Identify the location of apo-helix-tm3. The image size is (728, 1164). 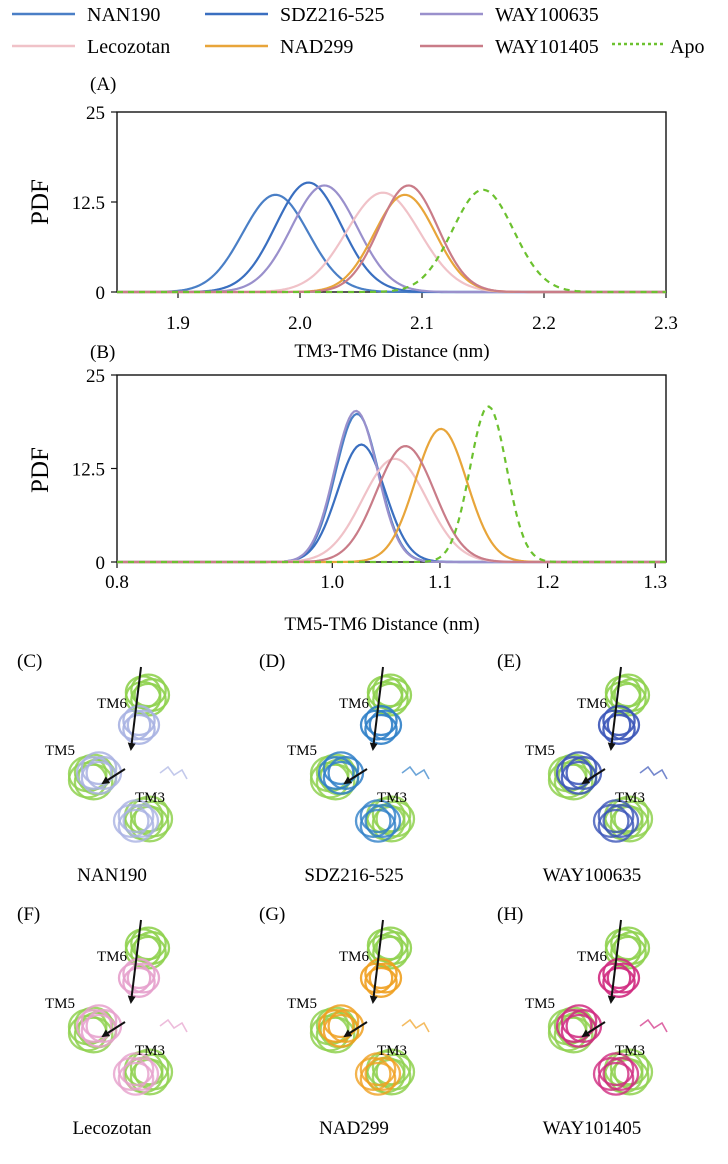
(149, 1067).